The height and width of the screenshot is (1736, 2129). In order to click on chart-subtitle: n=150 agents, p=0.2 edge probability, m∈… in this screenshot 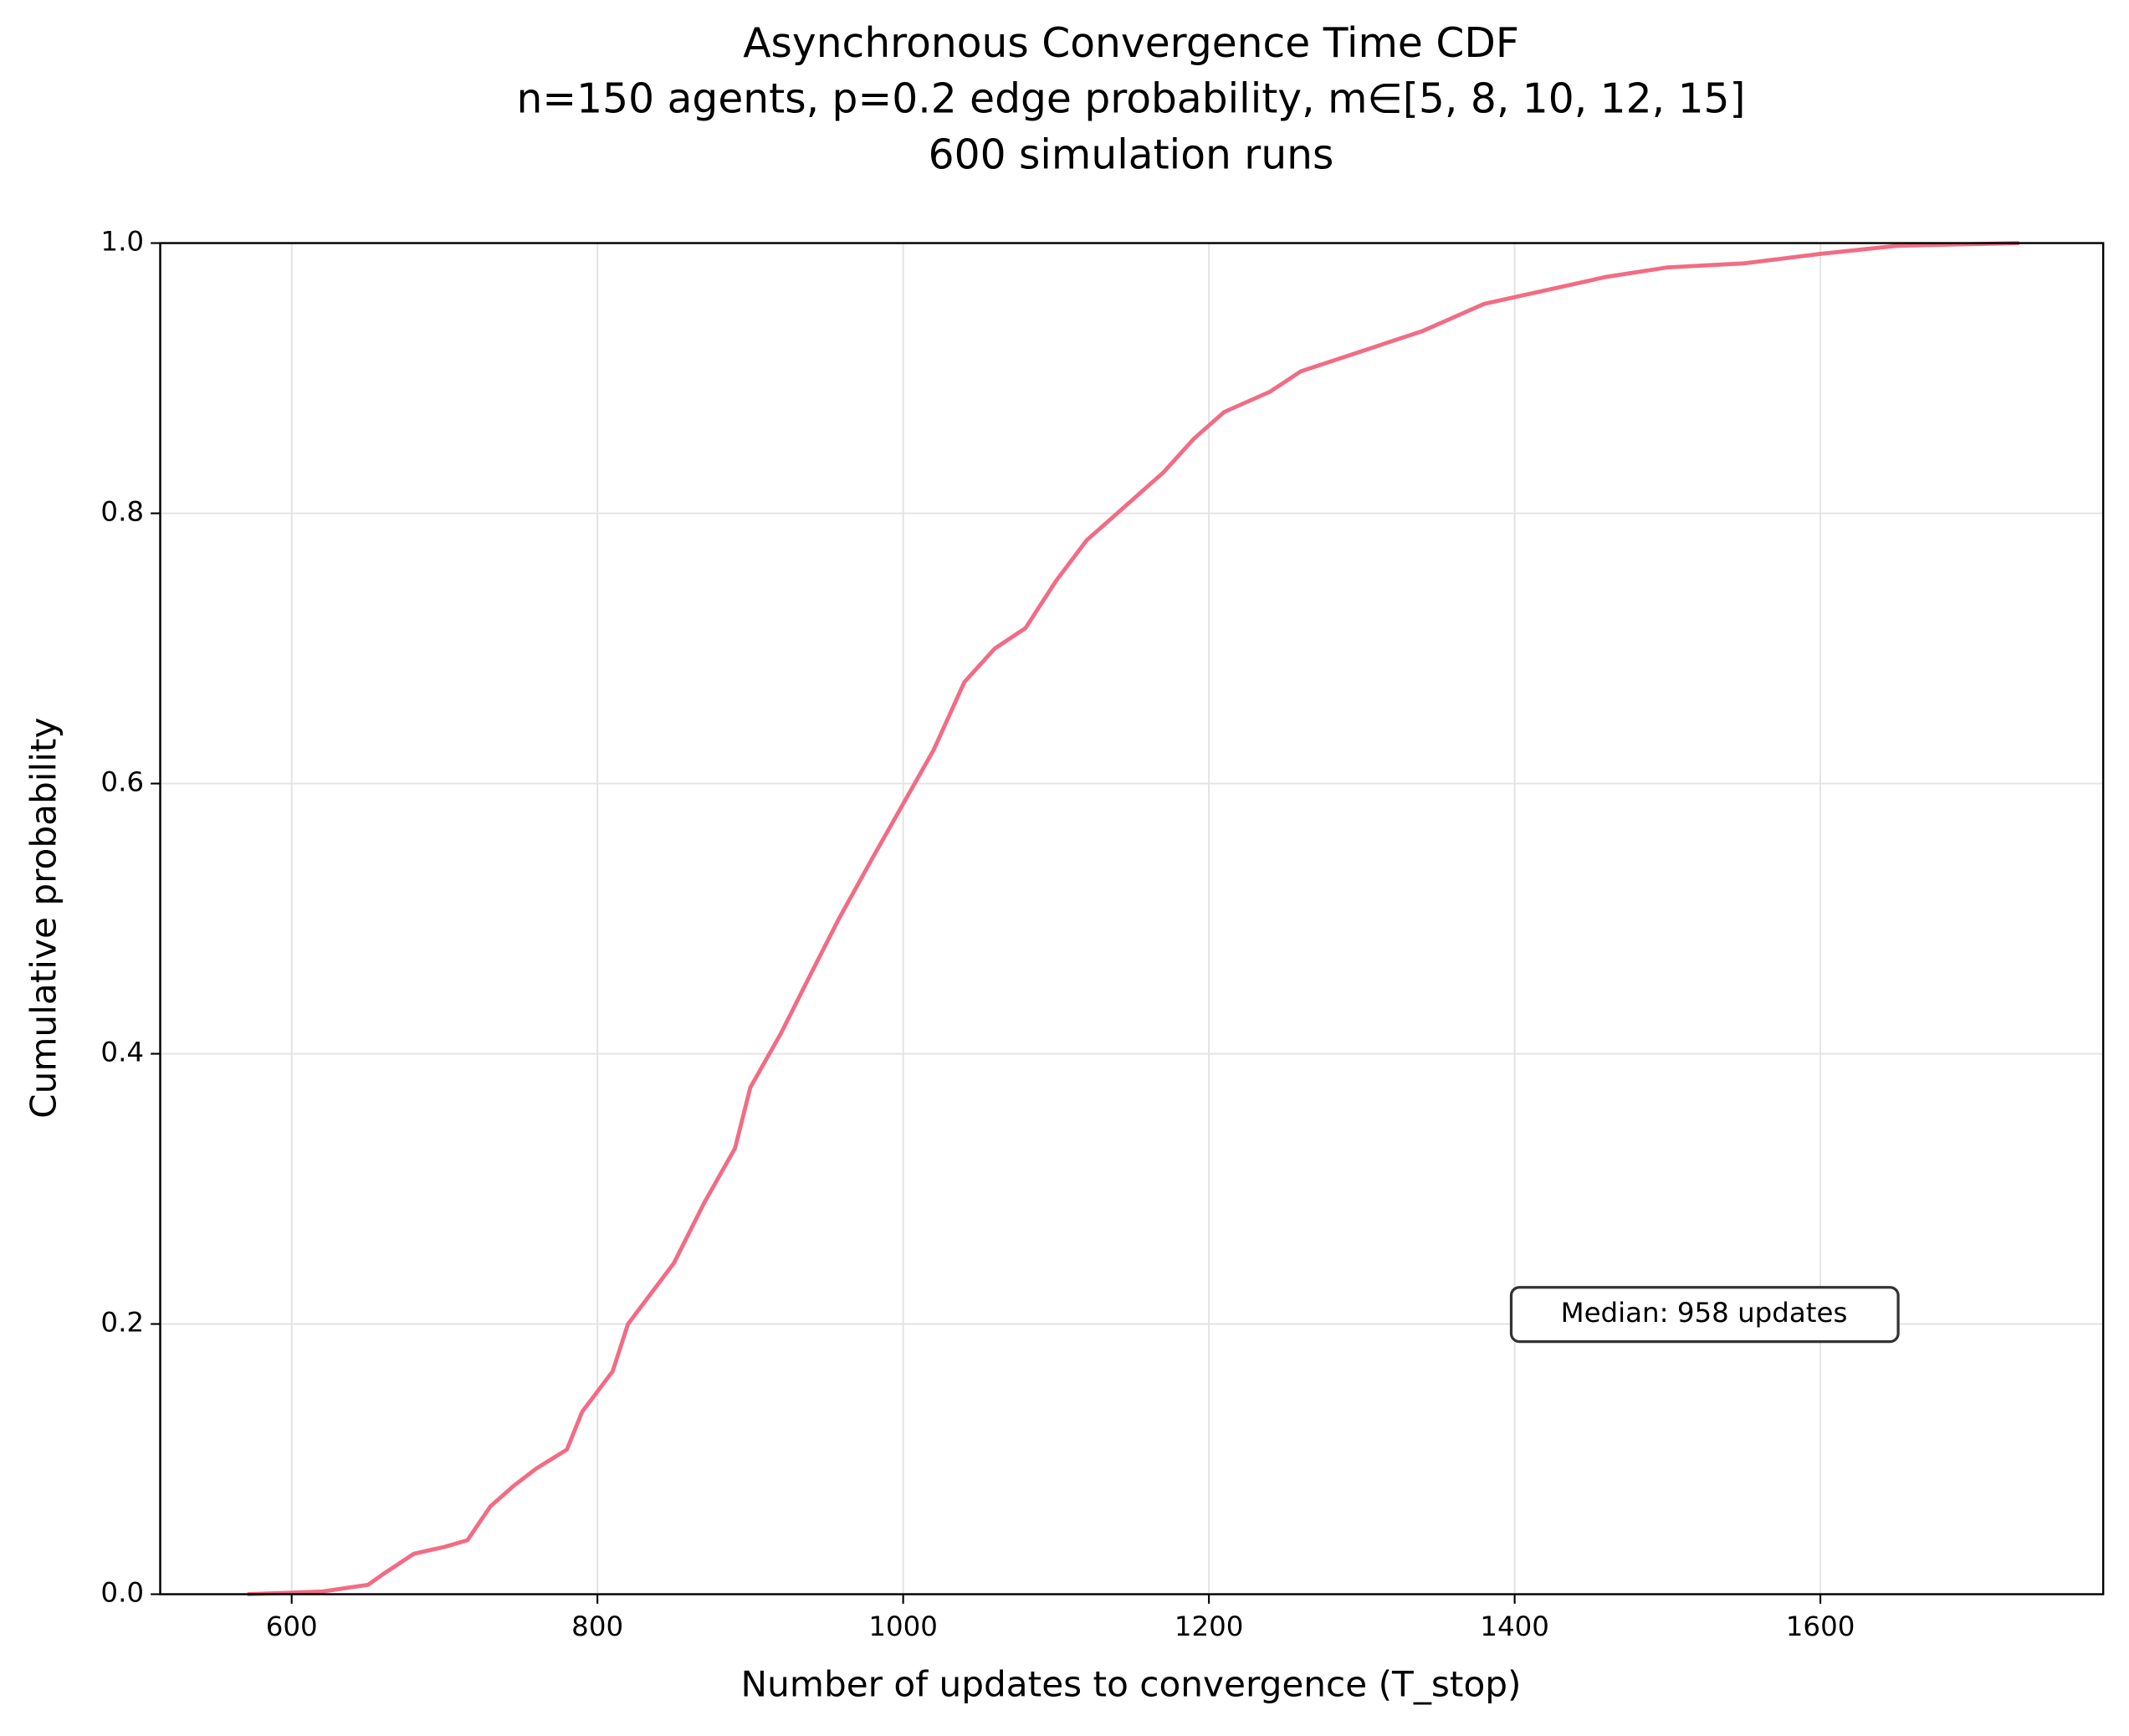, I will do `click(1131, 99)`.